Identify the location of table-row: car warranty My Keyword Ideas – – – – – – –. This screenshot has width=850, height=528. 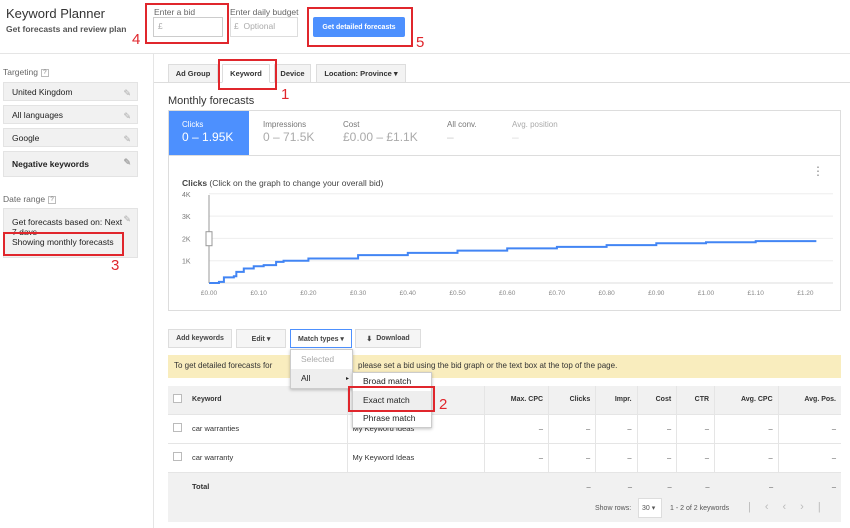
(504, 458).